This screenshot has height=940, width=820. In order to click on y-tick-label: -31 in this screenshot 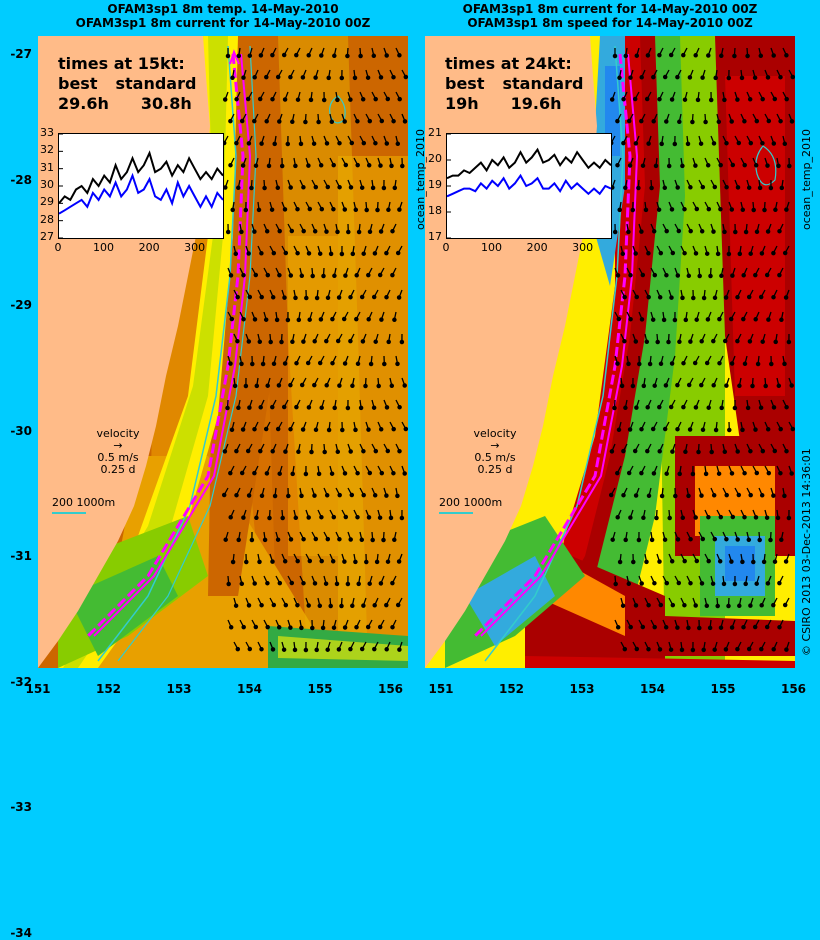, I will do `click(17, 556)`.